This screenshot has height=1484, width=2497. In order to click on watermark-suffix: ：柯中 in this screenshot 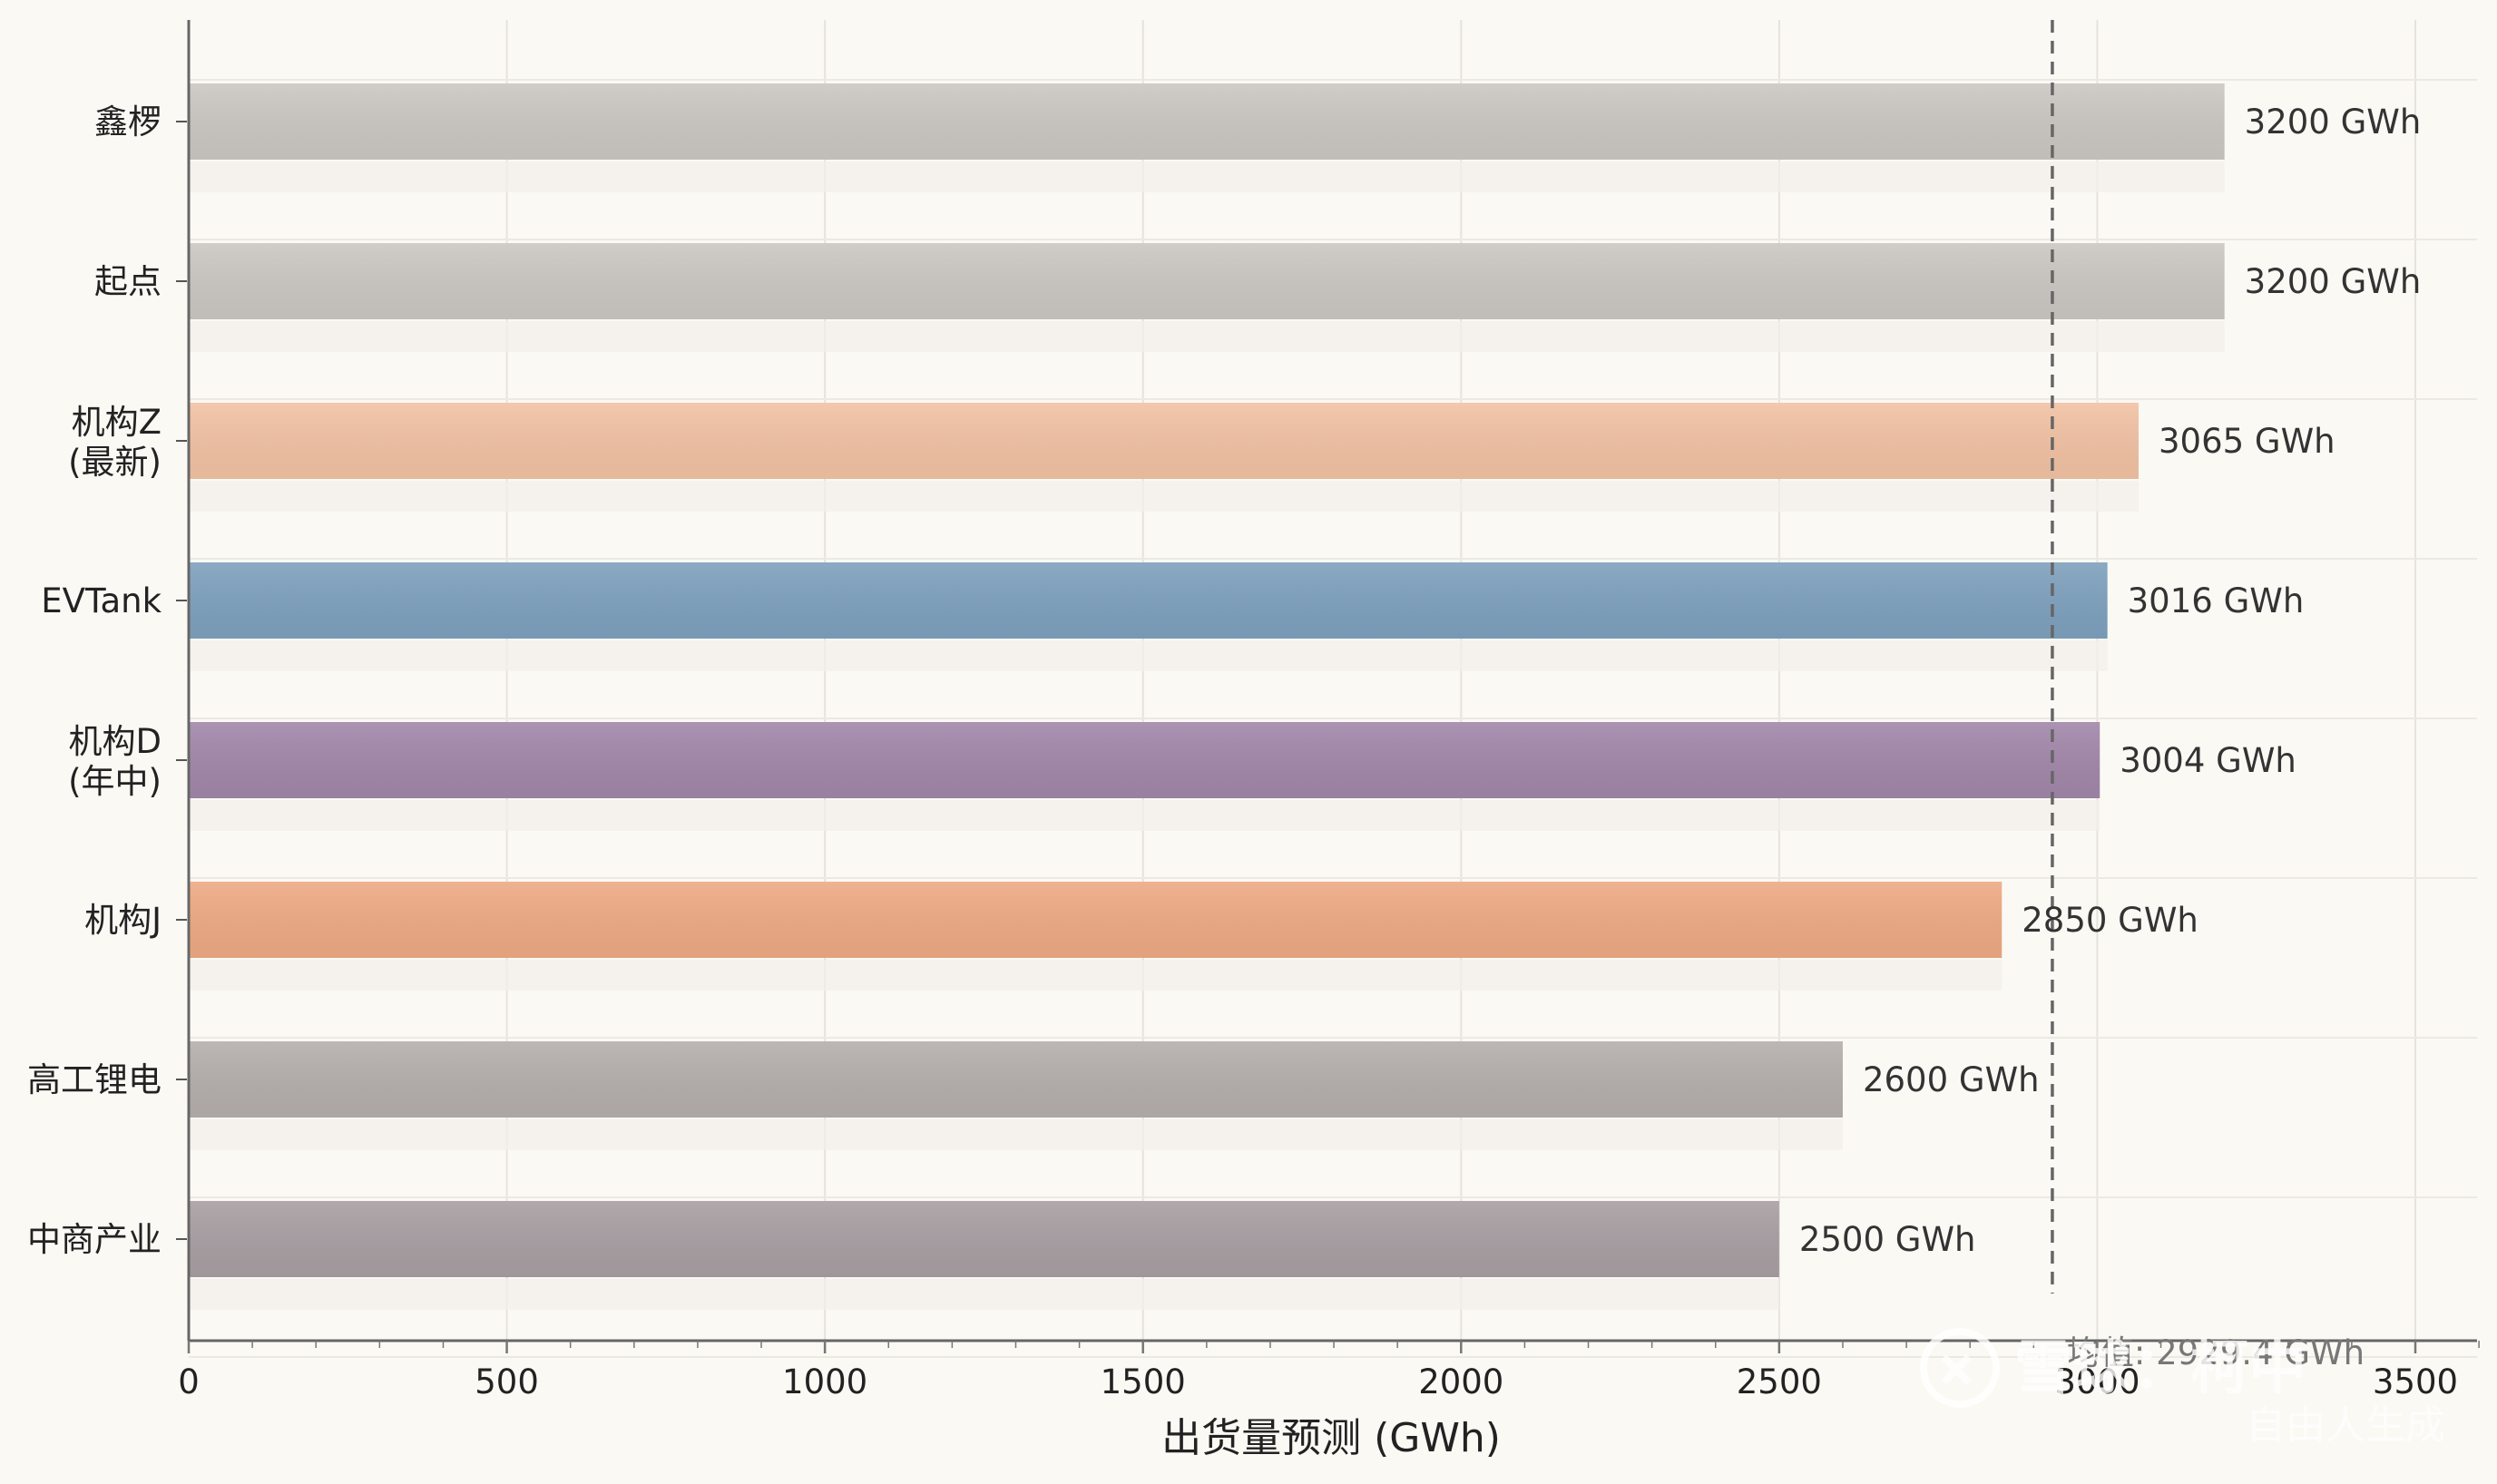, I will do `click(2219, 1368)`.